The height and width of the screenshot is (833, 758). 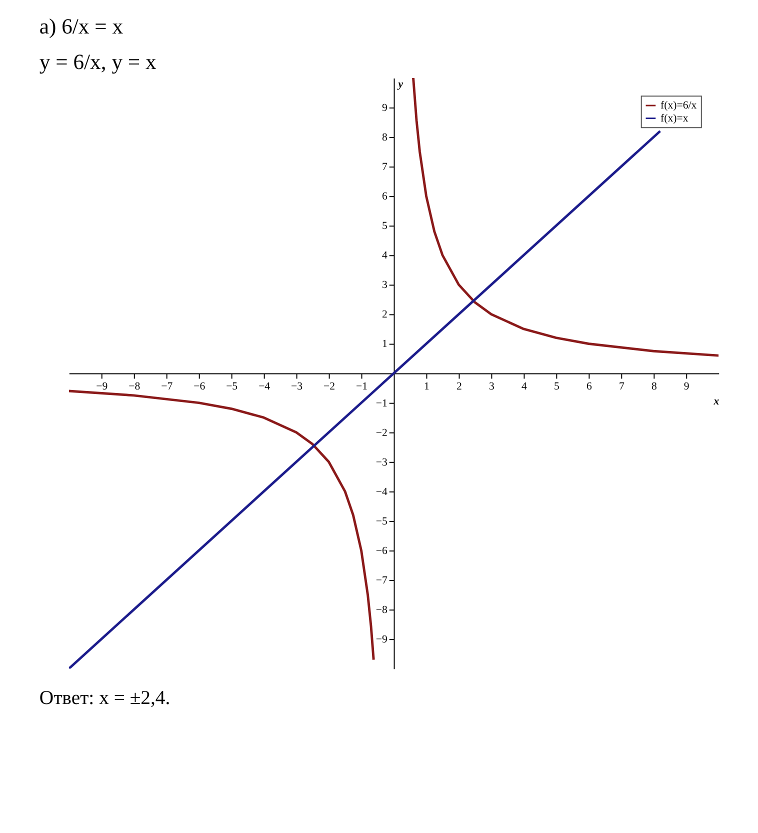 What do you see at coordinates (297, 386) in the screenshot?
I see `x-tick-label: −3` at bounding box center [297, 386].